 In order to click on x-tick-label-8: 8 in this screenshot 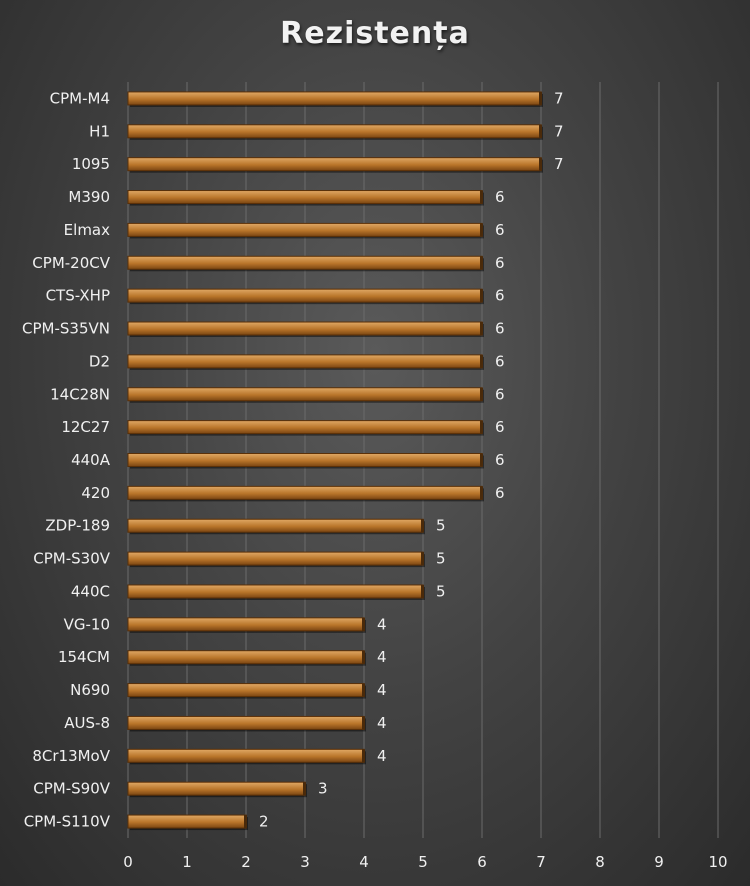, I will do `click(600, 862)`.